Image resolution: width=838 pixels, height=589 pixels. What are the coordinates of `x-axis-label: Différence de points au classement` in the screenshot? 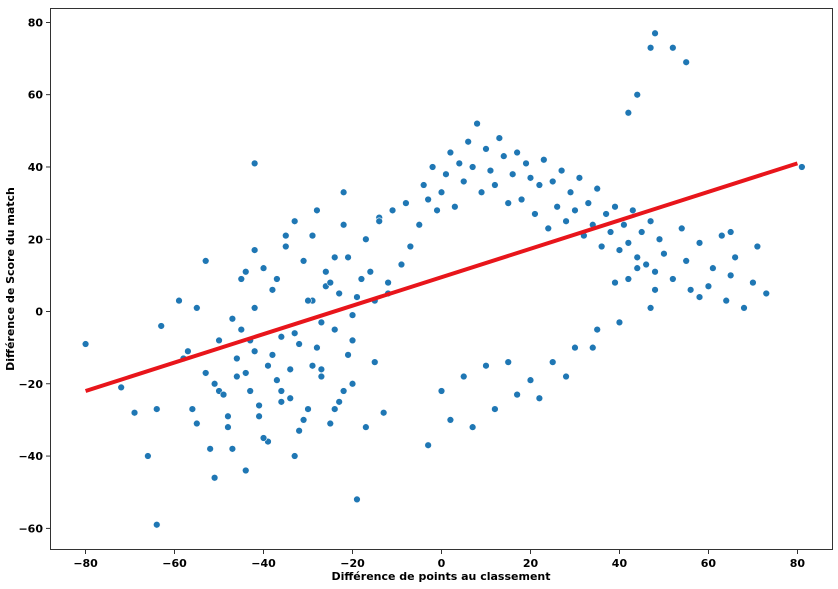 It's located at (441, 576).